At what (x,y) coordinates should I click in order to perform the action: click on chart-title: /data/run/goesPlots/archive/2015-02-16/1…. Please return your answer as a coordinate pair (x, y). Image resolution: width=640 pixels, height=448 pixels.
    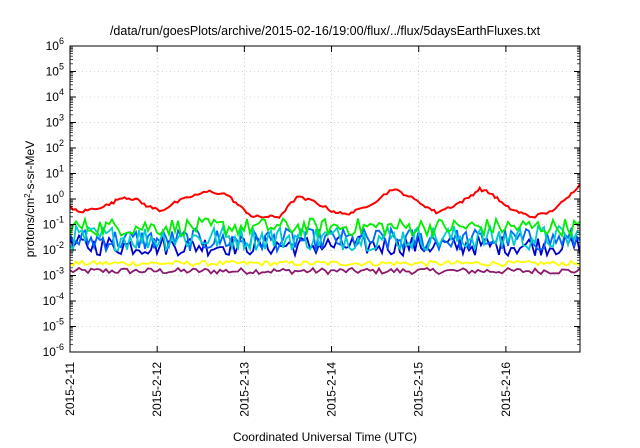
    Looking at the image, I should click on (325, 31).